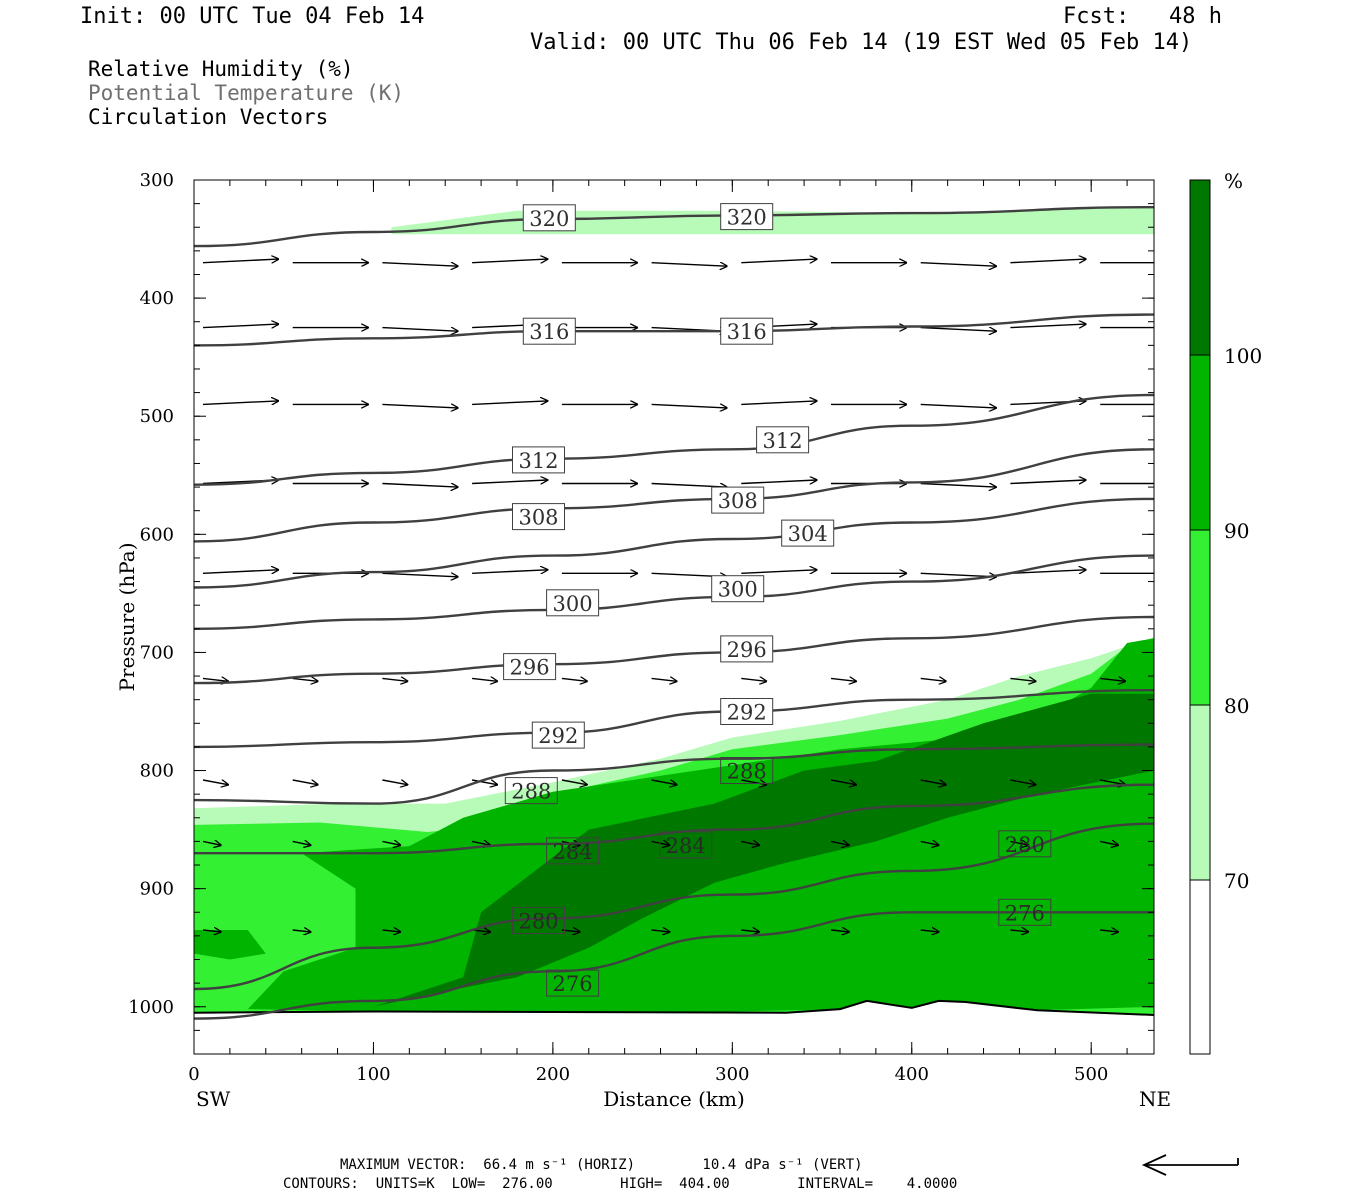 The image size is (1350, 1200). What do you see at coordinates (193, 1074) in the screenshot?
I see `x-tick-label: 0` at bounding box center [193, 1074].